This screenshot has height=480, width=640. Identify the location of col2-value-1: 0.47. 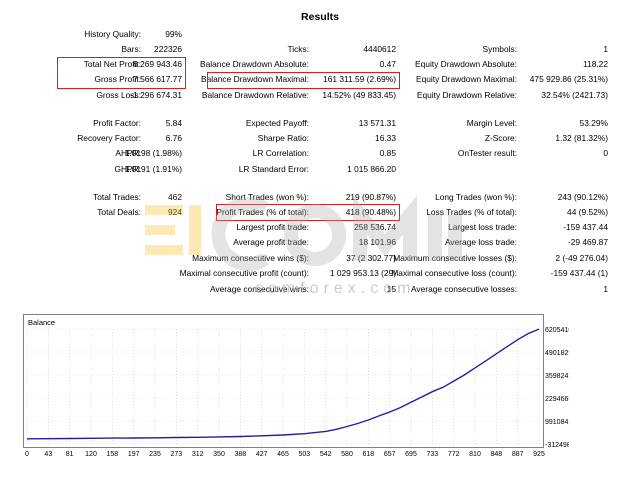
(387, 64).